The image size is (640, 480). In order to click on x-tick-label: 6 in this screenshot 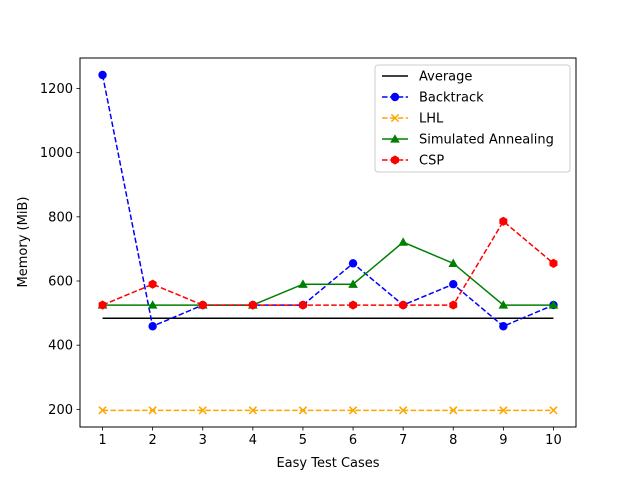, I will do `click(353, 440)`.